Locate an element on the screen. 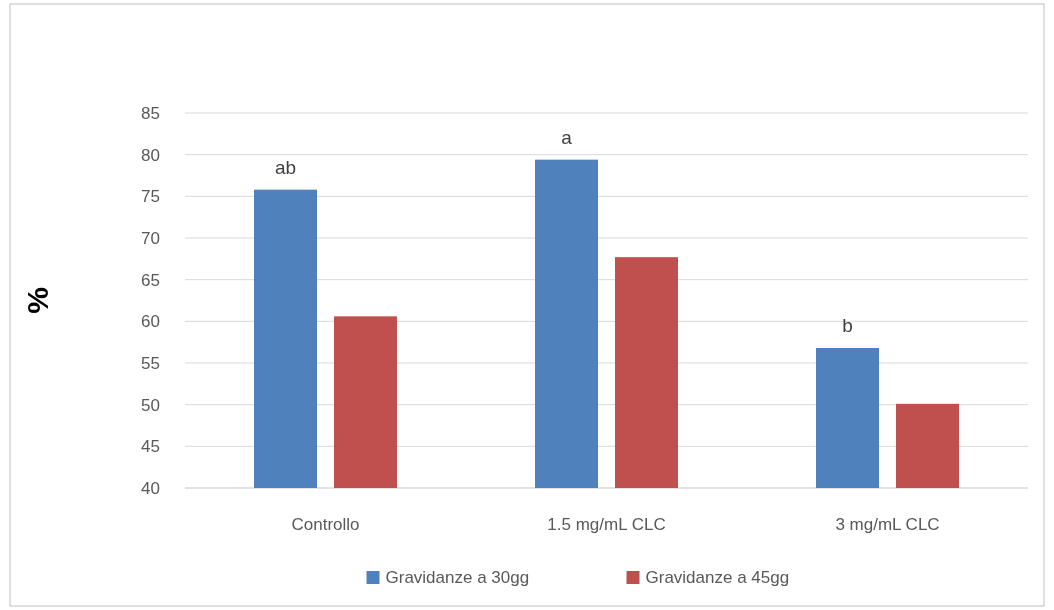 The height and width of the screenshot is (610, 1054). annotation: b is located at coordinates (847, 325).